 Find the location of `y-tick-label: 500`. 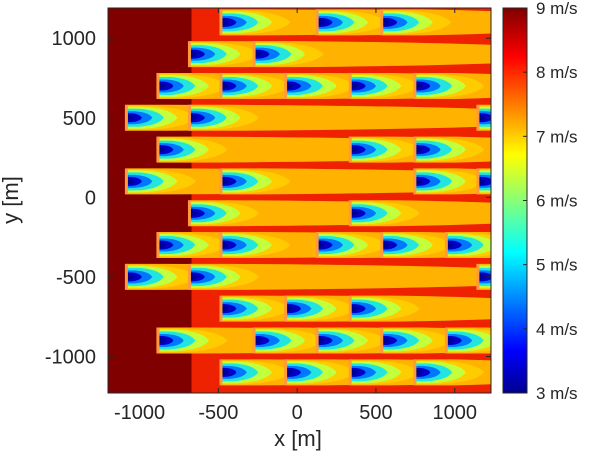

y-tick-label: 500 is located at coordinates (79, 119).